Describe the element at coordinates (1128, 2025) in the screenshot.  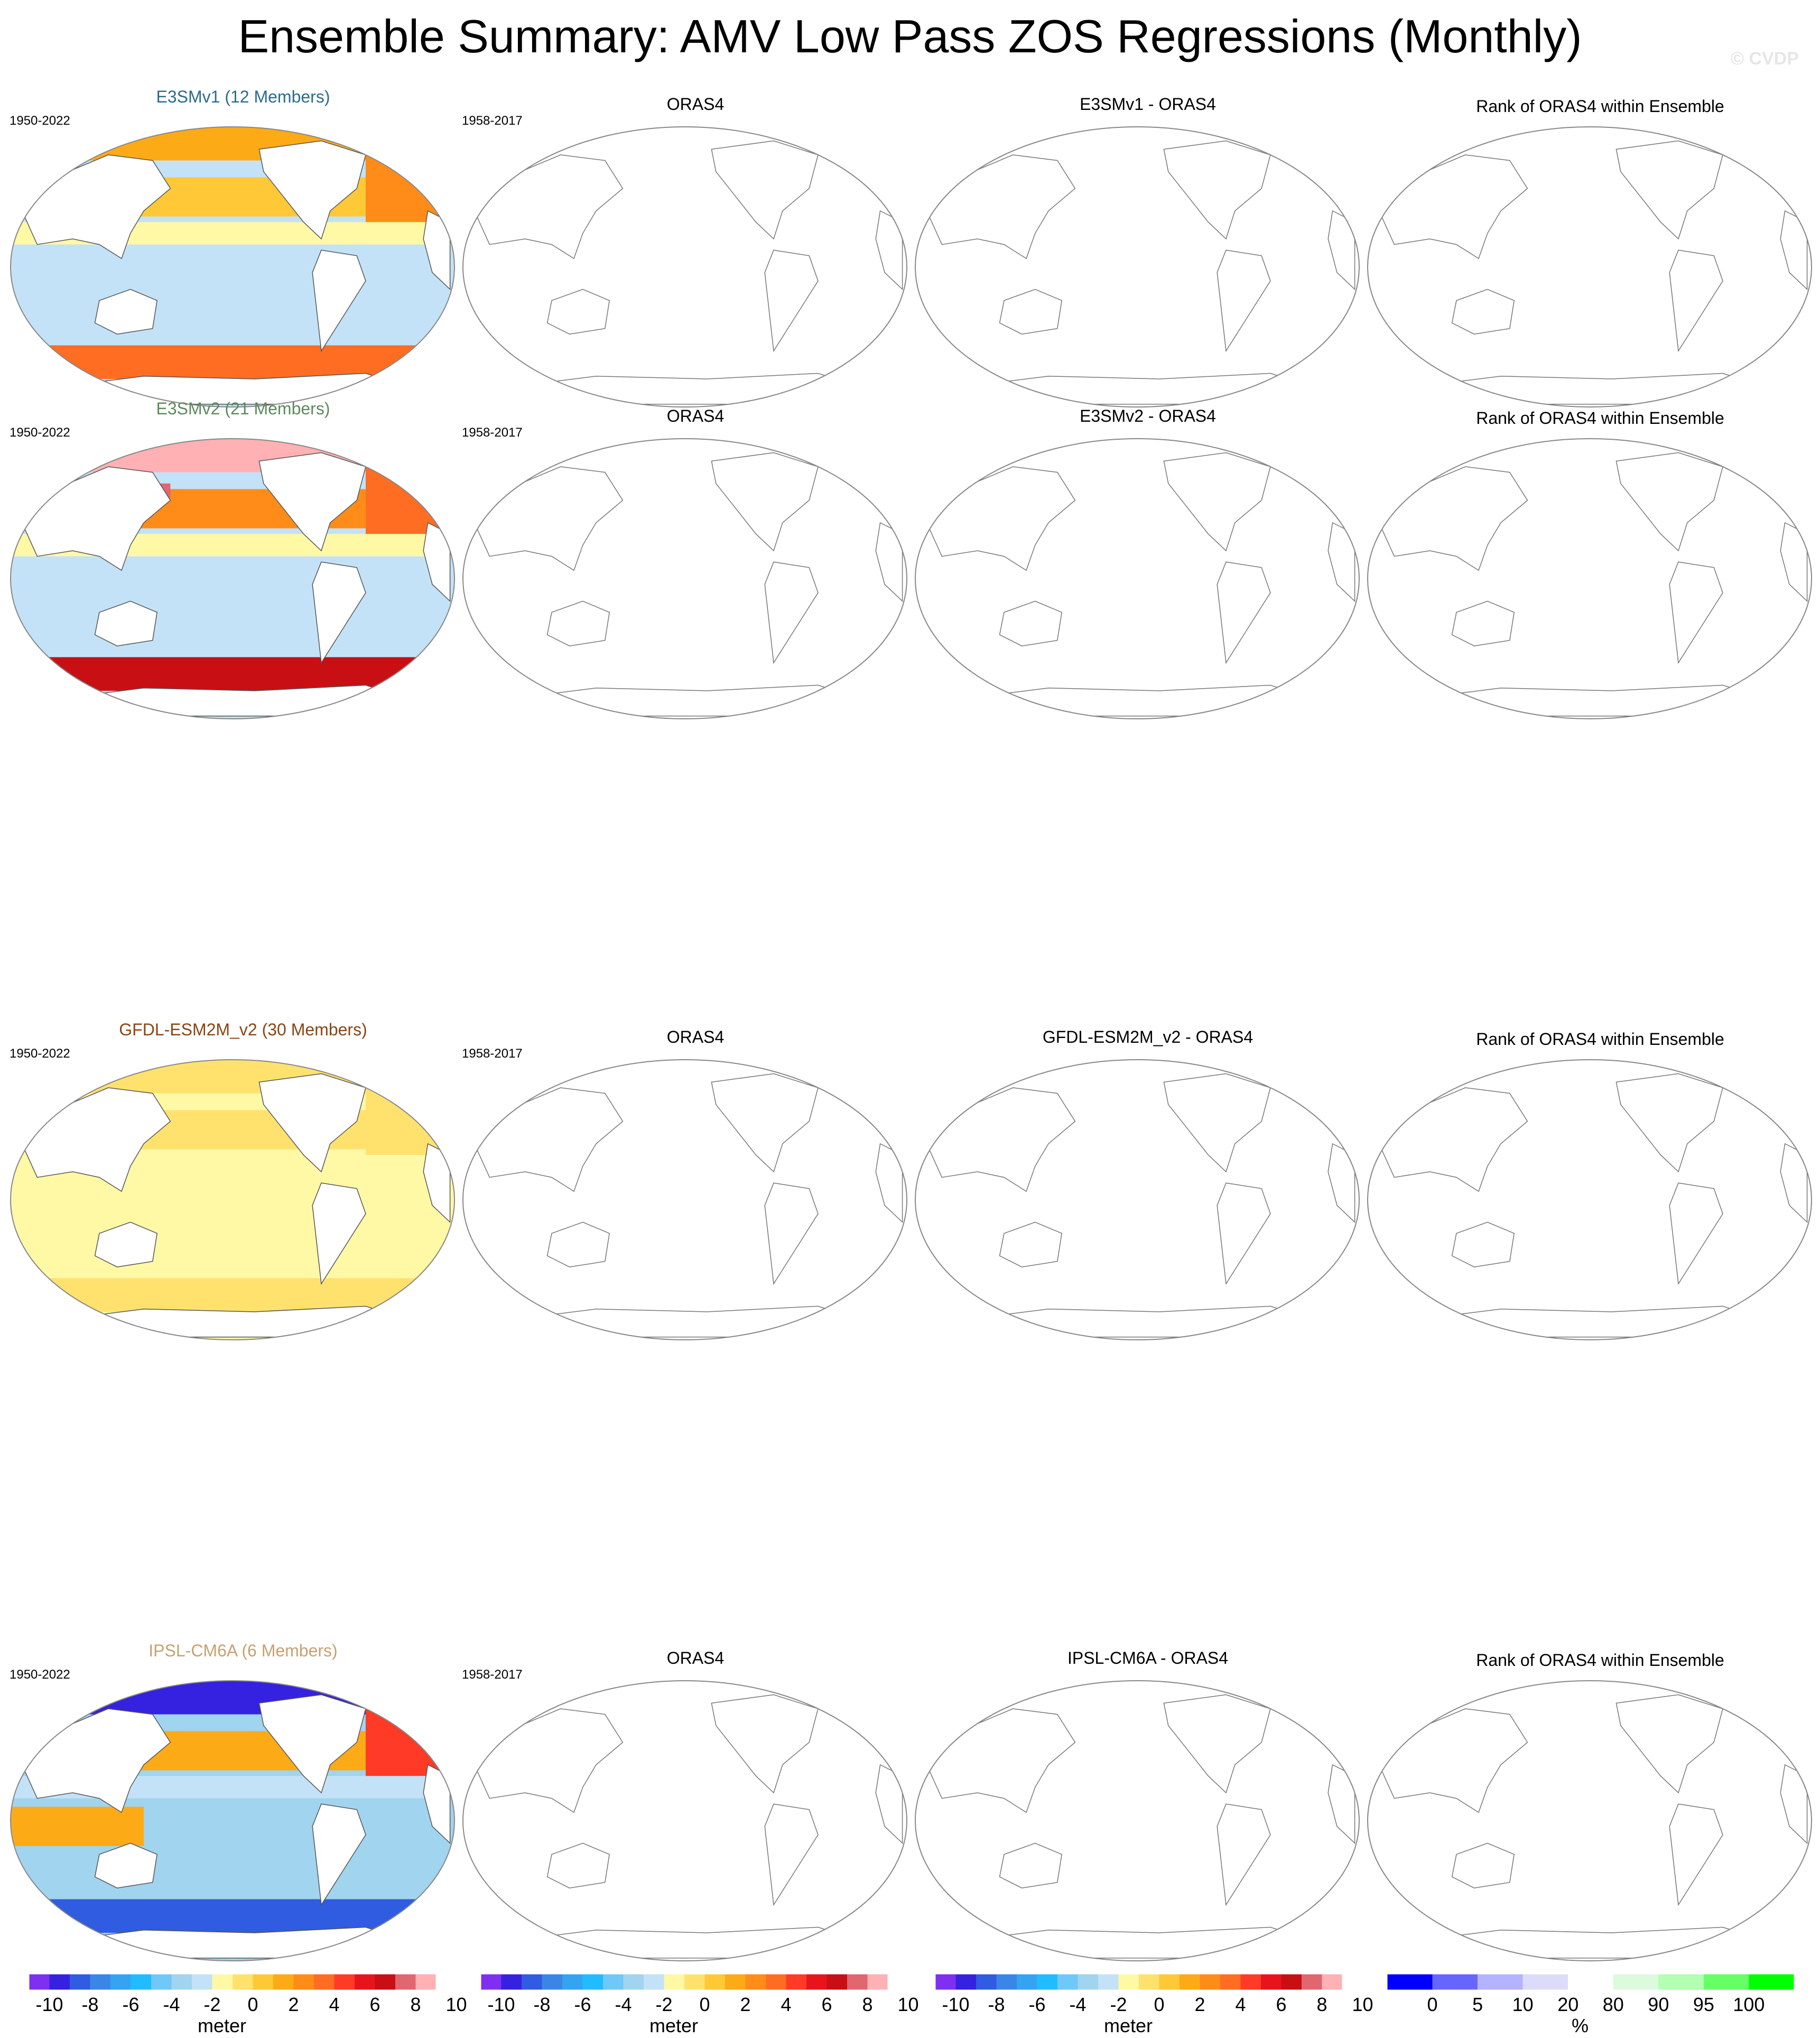
I see `colorbar-units: meter` at that location.